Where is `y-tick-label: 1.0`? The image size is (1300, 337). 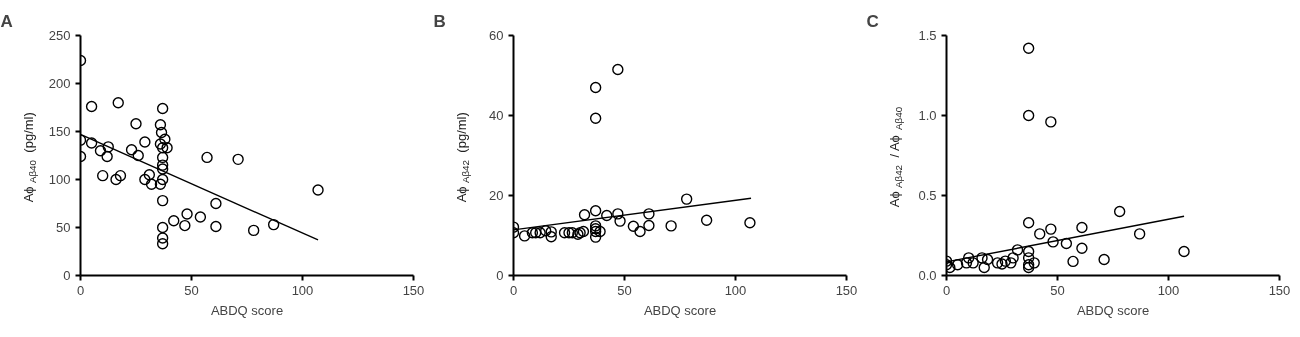 y-tick-label: 1.0 is located at coordinates (927, 115).